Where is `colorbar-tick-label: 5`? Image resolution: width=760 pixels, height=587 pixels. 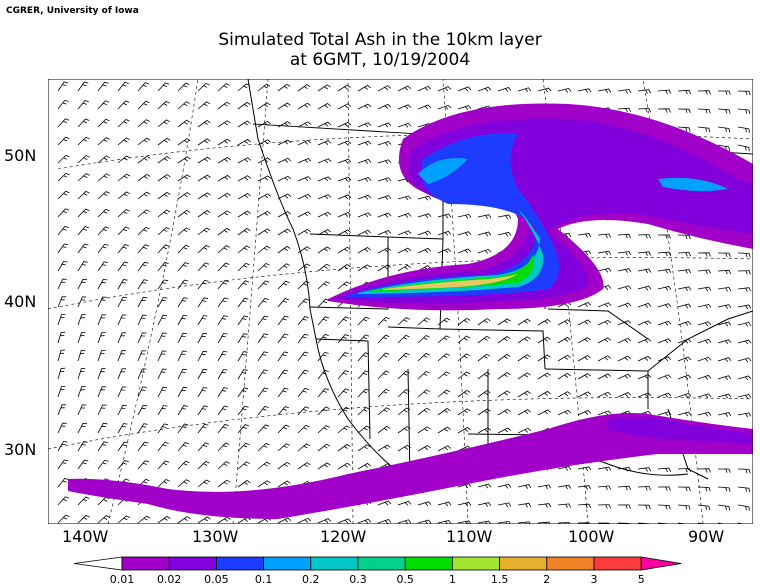 colorbar-tick-label: 5 is located at coordinates (641, 579).